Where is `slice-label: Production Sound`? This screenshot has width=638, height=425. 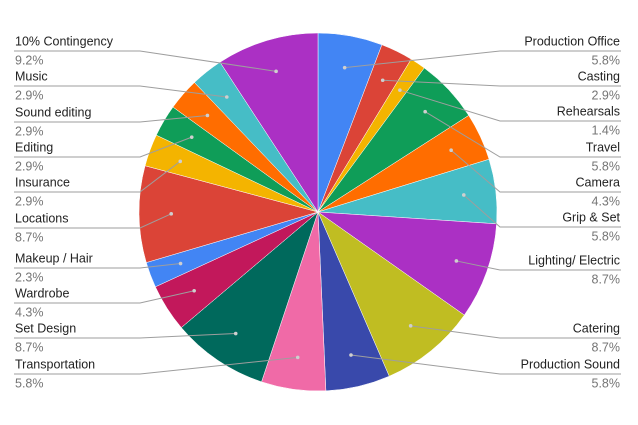 slice-label: Production Sound is located at coordinates (570, 364).